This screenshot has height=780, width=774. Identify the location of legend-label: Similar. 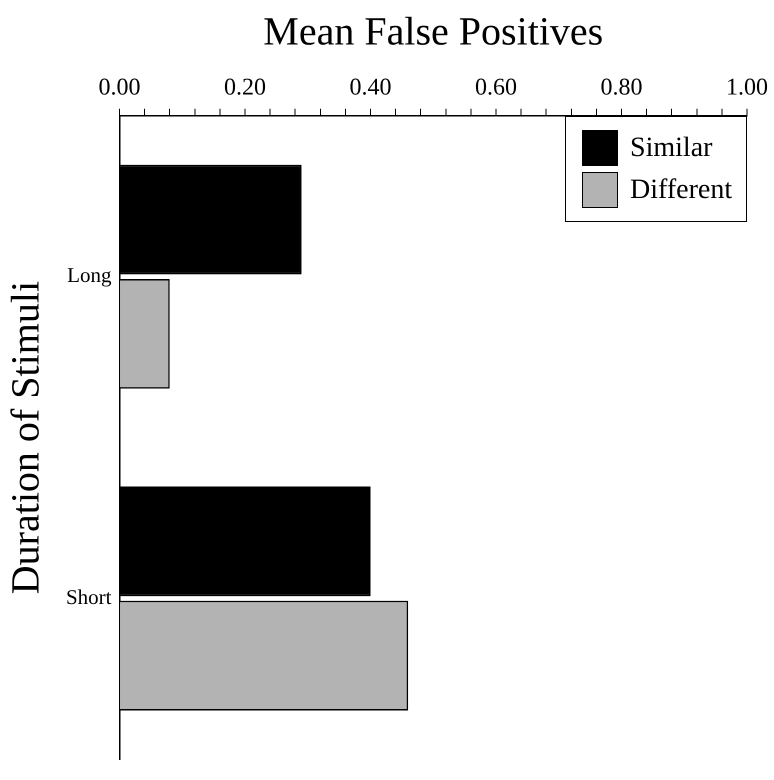
(671, 147).